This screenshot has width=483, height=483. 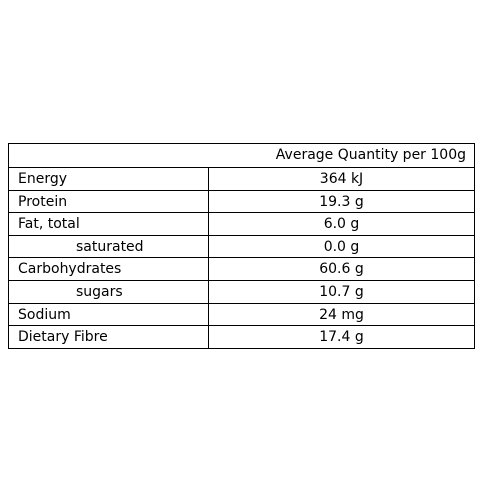 What do you see at coordinates (341, 337) in the screenshot?
I see `nutrient-value: 17.4 g` at bounding box center [341, 337].